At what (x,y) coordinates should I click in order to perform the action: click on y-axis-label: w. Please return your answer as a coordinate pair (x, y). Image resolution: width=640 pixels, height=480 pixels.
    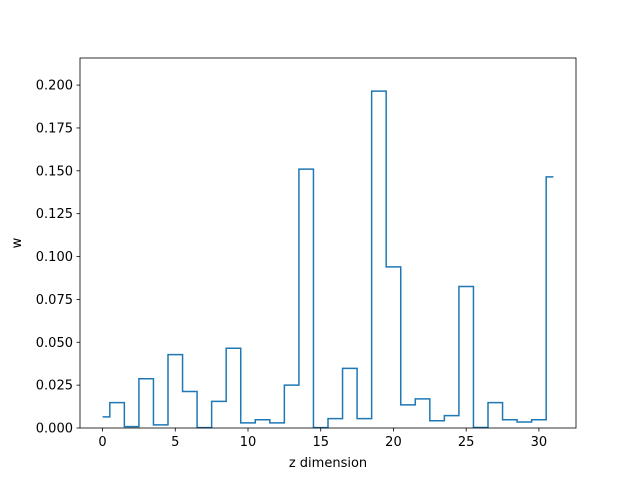
    Looking at the image, I should click on (17, 242).